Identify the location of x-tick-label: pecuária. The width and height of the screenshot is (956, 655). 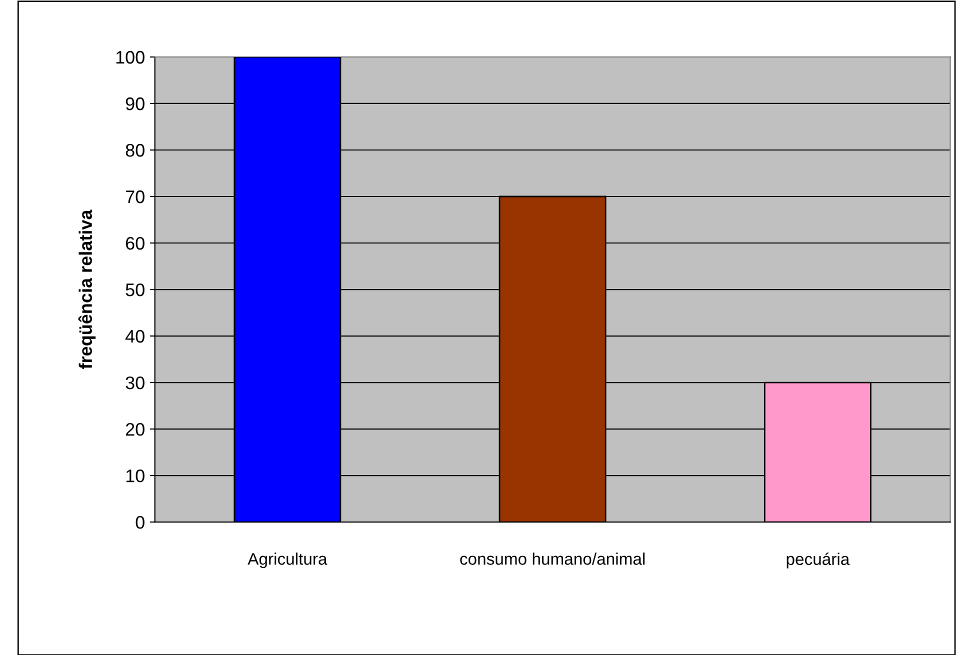
(818, 560).